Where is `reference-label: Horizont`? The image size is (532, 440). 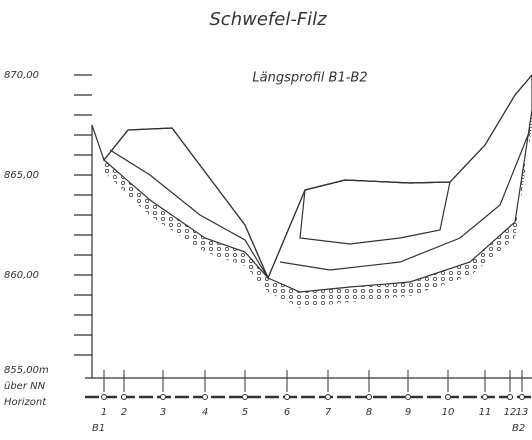
reference-label: Horizont is located at coordinates (25, 402).